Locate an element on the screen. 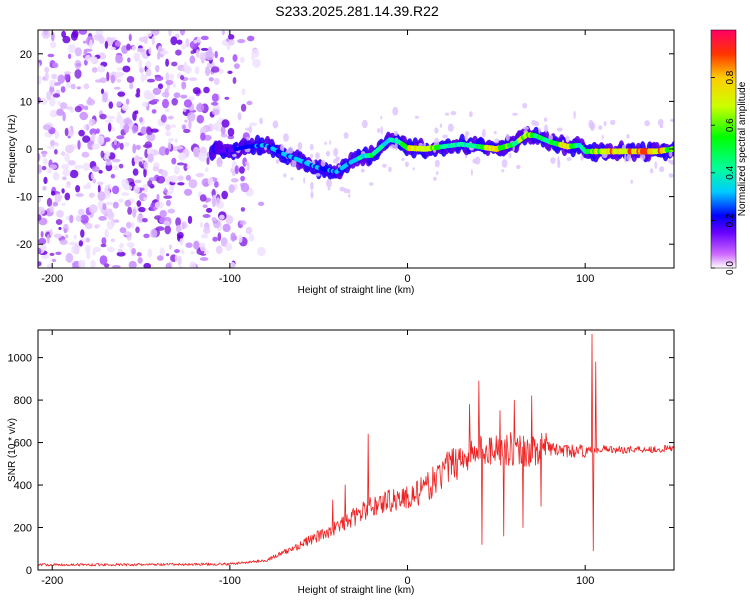 The width and height of the screenshot is (750, 600). snr-xtick-label: -200 is located at coordinates (52, 581).